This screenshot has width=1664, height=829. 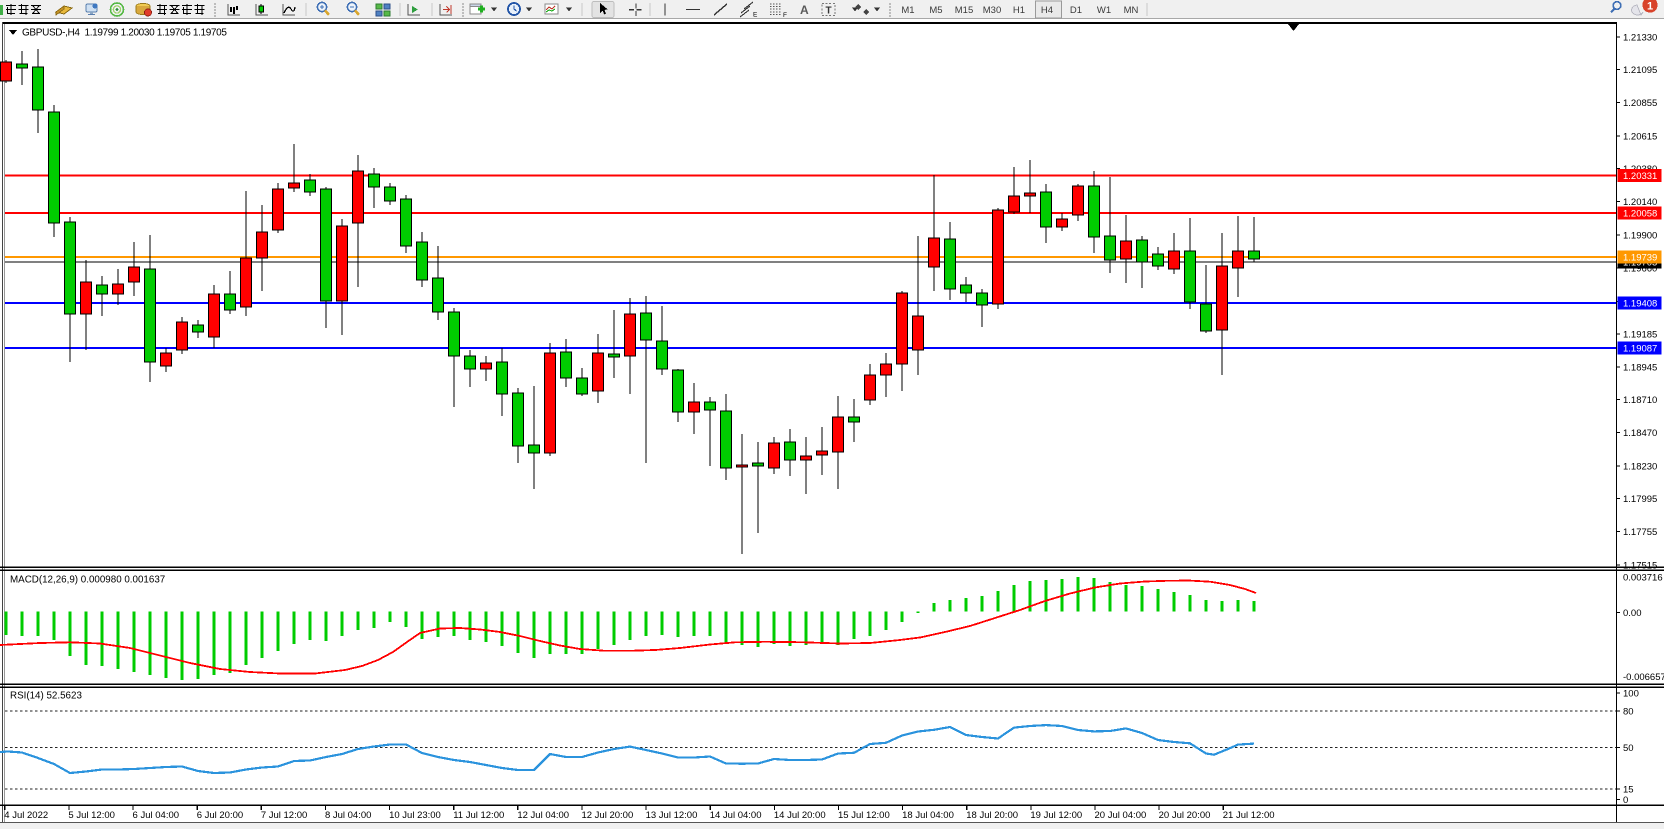 I want to click on svg-text: 14 Jul 04:00, so click(x=736, y=815).